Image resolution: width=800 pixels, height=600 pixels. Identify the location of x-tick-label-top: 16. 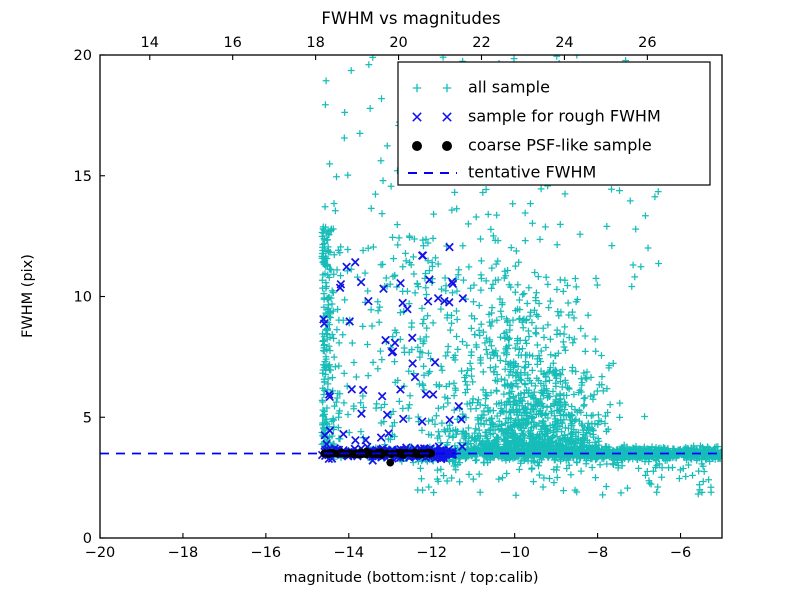
(232, 43).